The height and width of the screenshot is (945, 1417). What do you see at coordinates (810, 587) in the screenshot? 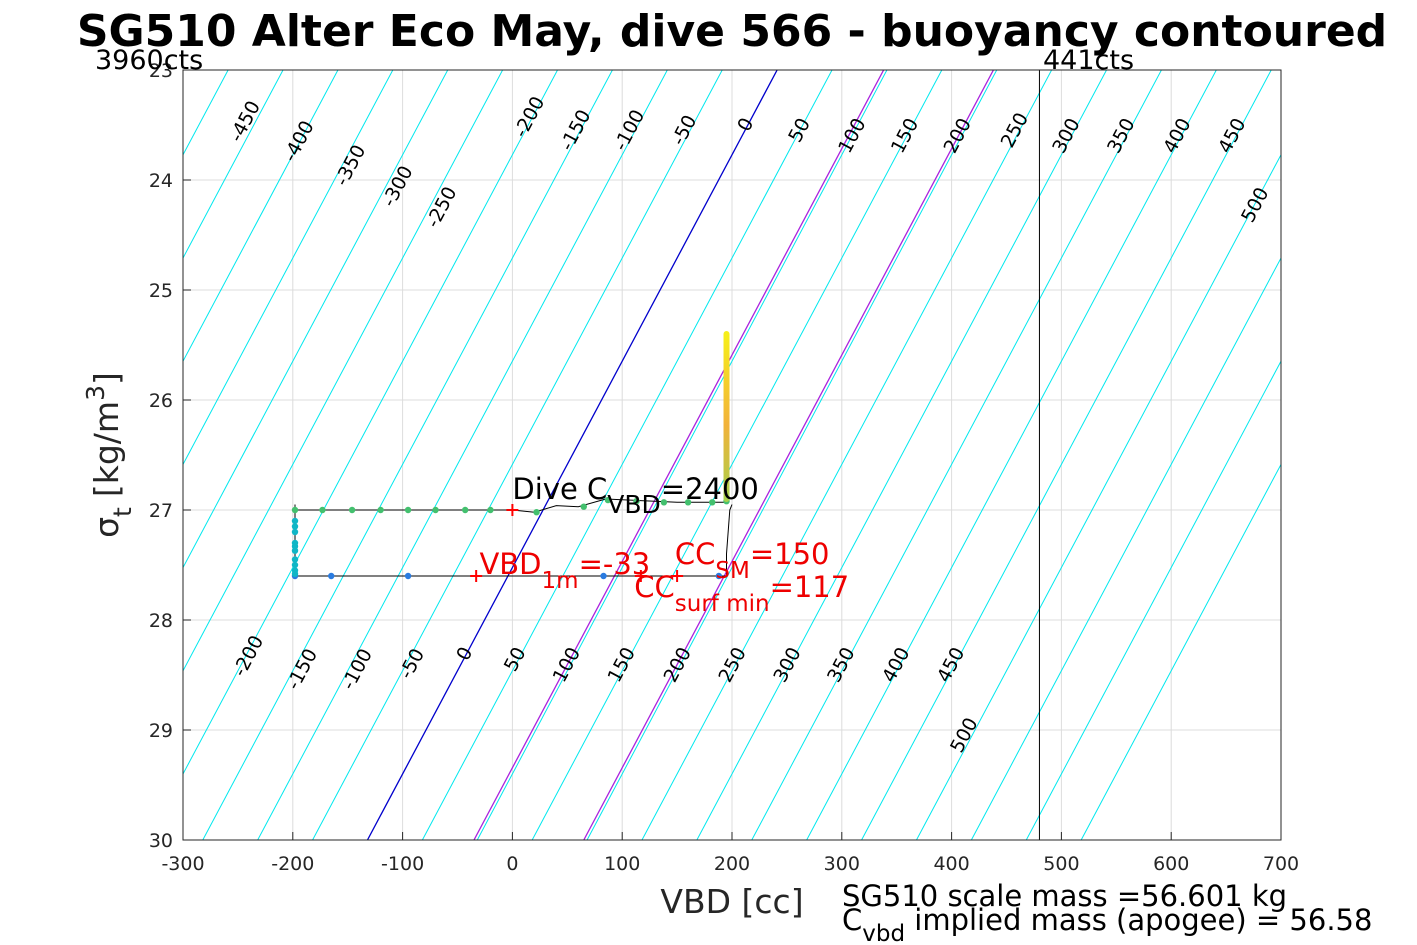
I see `cc-surf-value: =117` at bounding box center [810, 587].